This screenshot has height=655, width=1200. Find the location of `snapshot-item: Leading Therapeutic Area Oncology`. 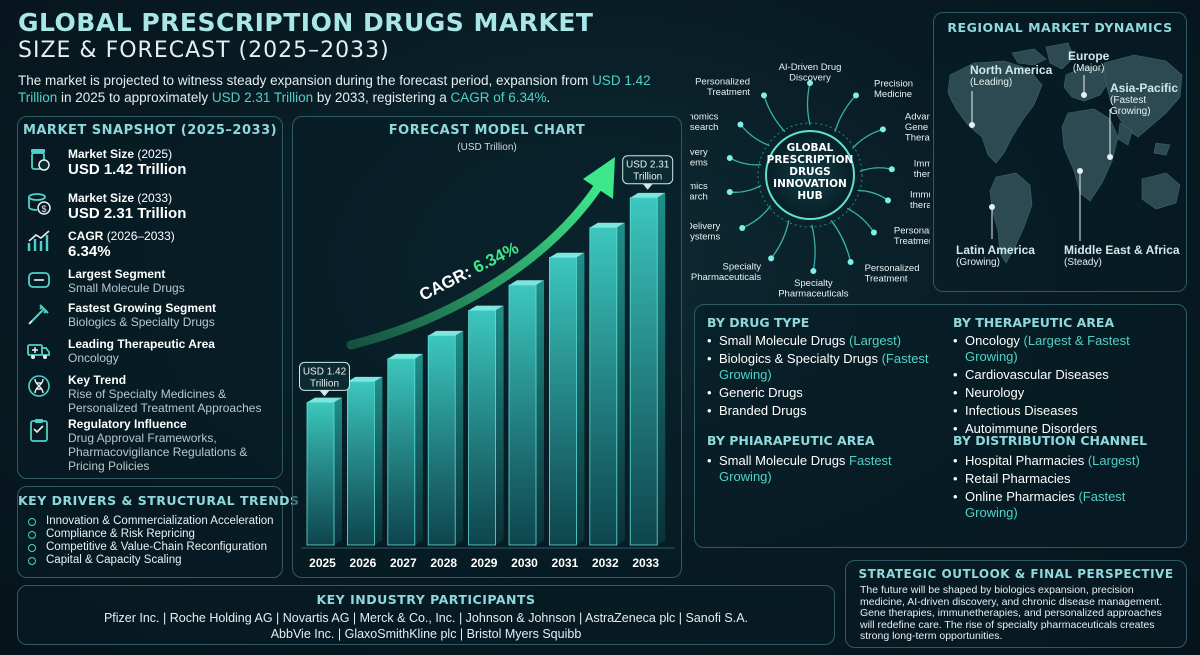

snapshot-item: Leading Therapeutic Area Oncology is located at coordinates (152, 351).